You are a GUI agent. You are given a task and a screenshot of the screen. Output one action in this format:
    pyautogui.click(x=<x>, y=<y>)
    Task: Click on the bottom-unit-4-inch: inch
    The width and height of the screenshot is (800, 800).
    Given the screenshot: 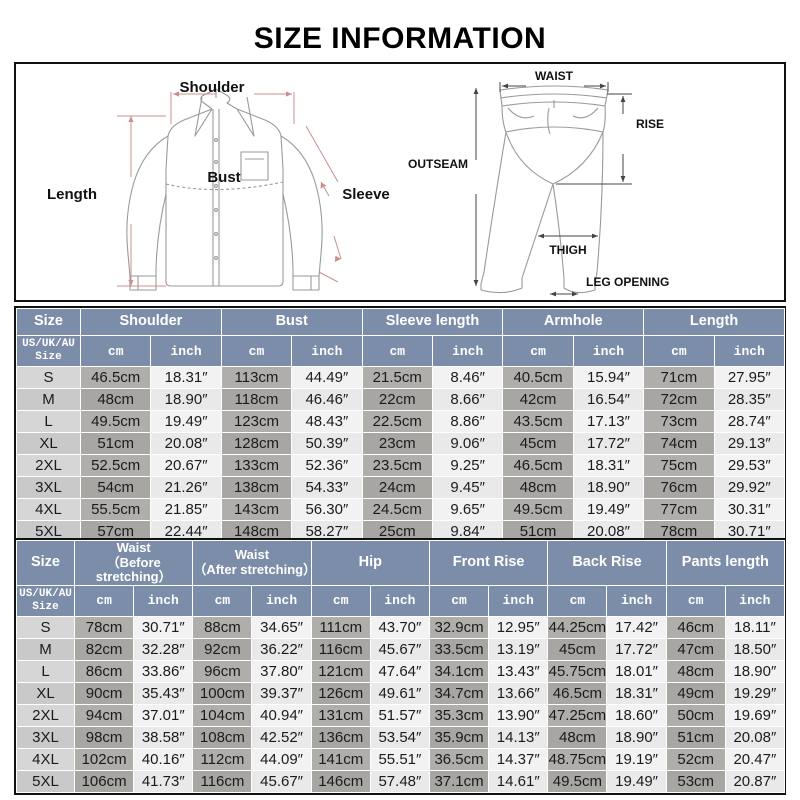 What is the action you would take?
    pyautogui.click(x=636, y=600)
    